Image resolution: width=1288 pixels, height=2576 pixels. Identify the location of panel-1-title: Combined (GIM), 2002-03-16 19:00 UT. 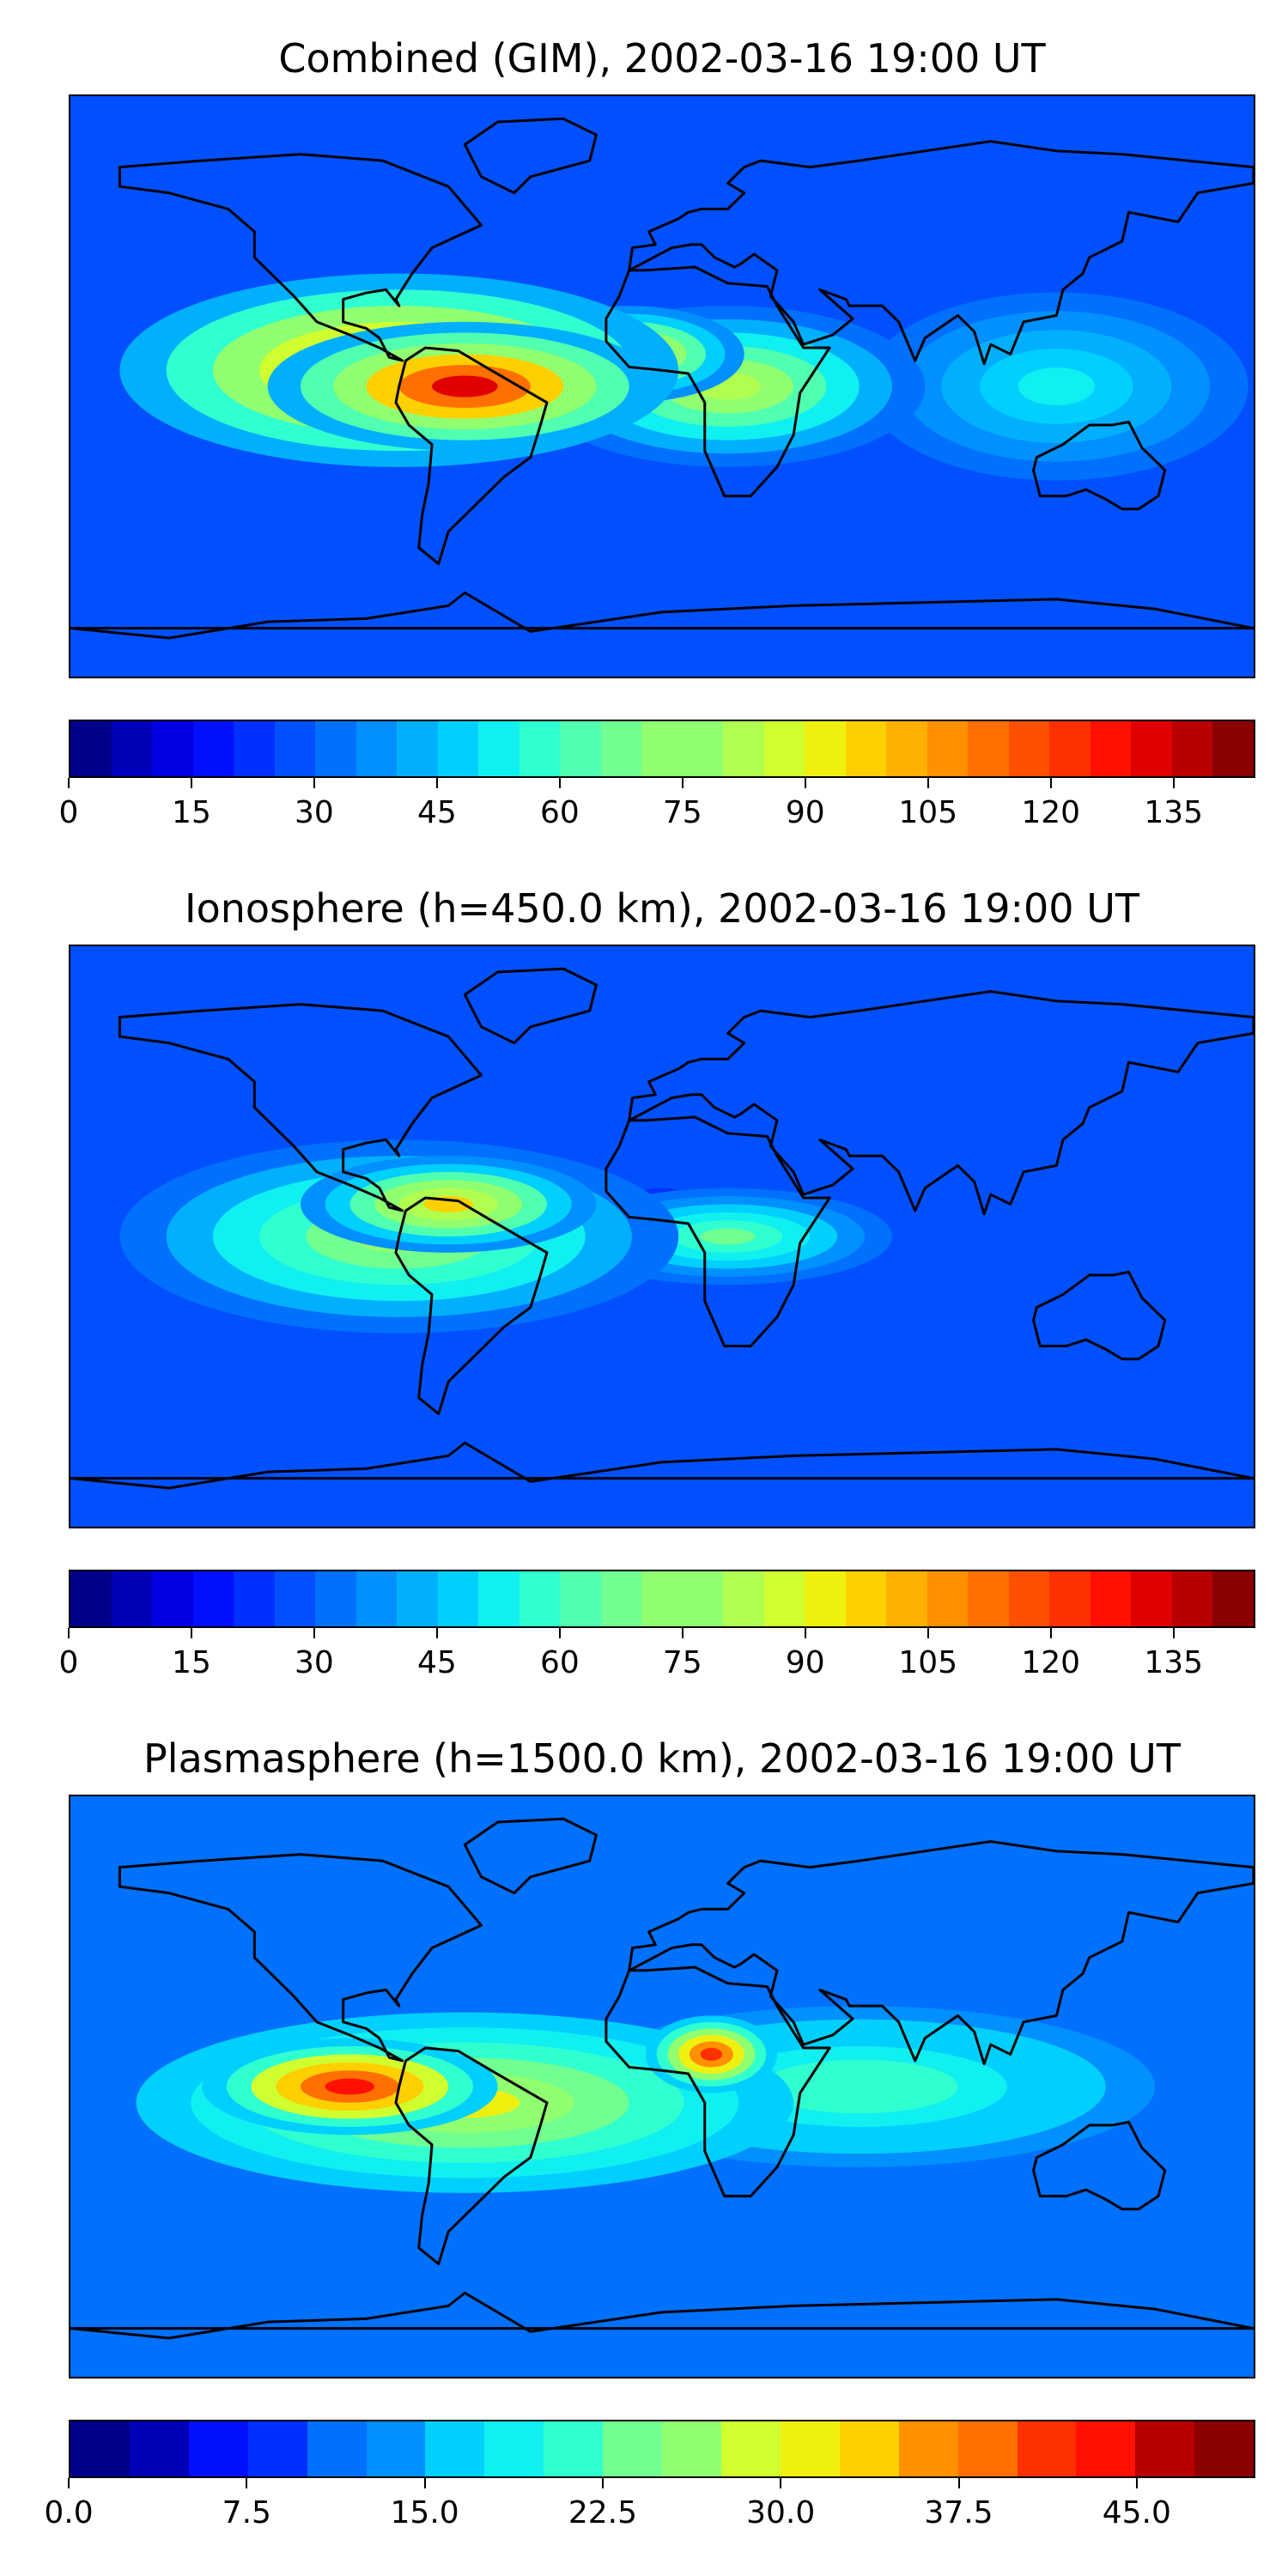
(662, 59).